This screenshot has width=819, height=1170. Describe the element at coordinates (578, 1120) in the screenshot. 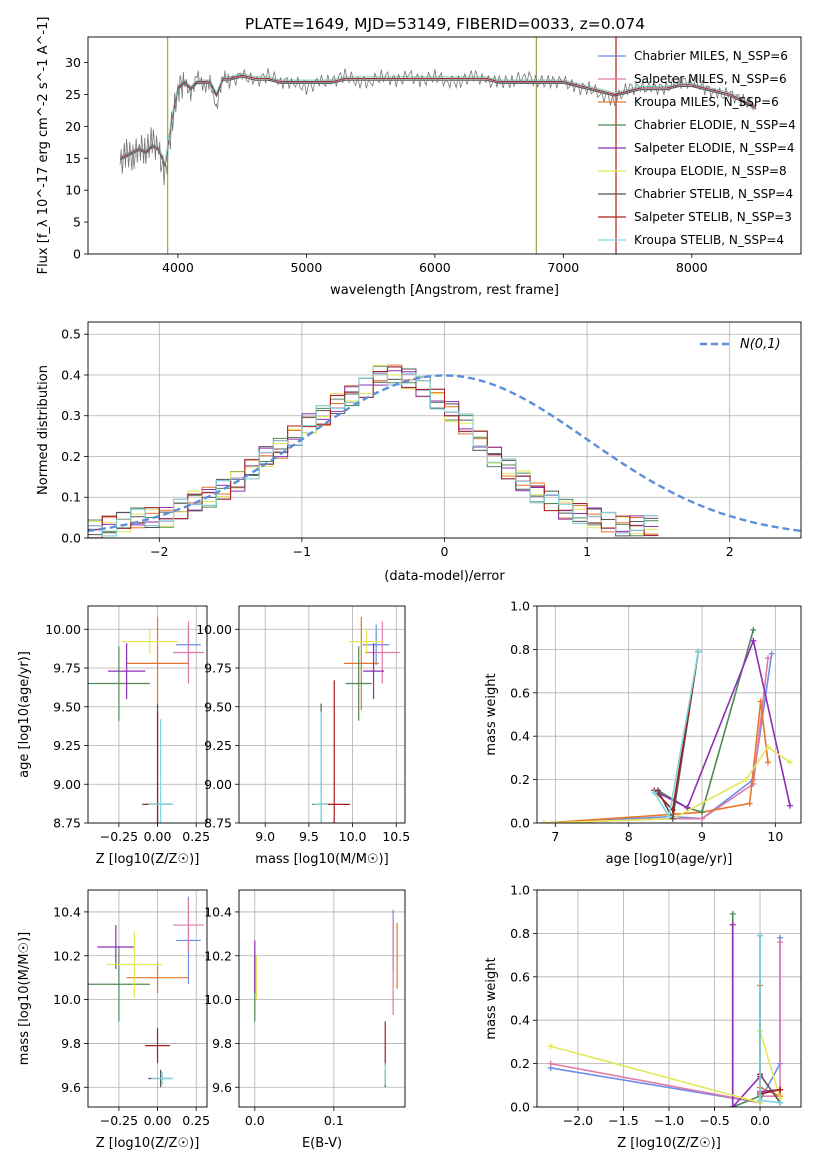

I see `x-tick-label: −2.0` at that location.